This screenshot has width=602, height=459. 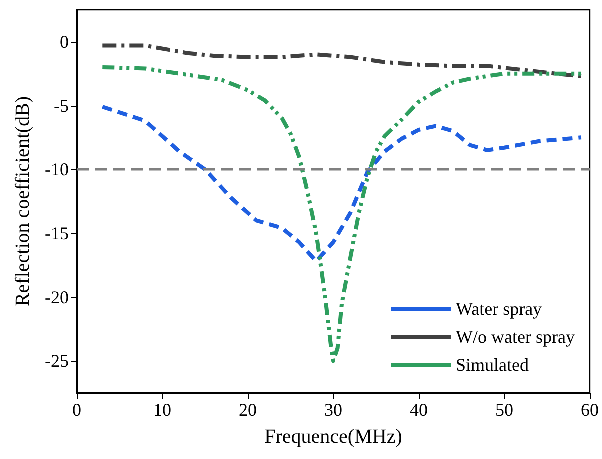 What do you see at coordinates (342, 61) in the screenshot?
I see `line-series` at bounding box center [342, 61].